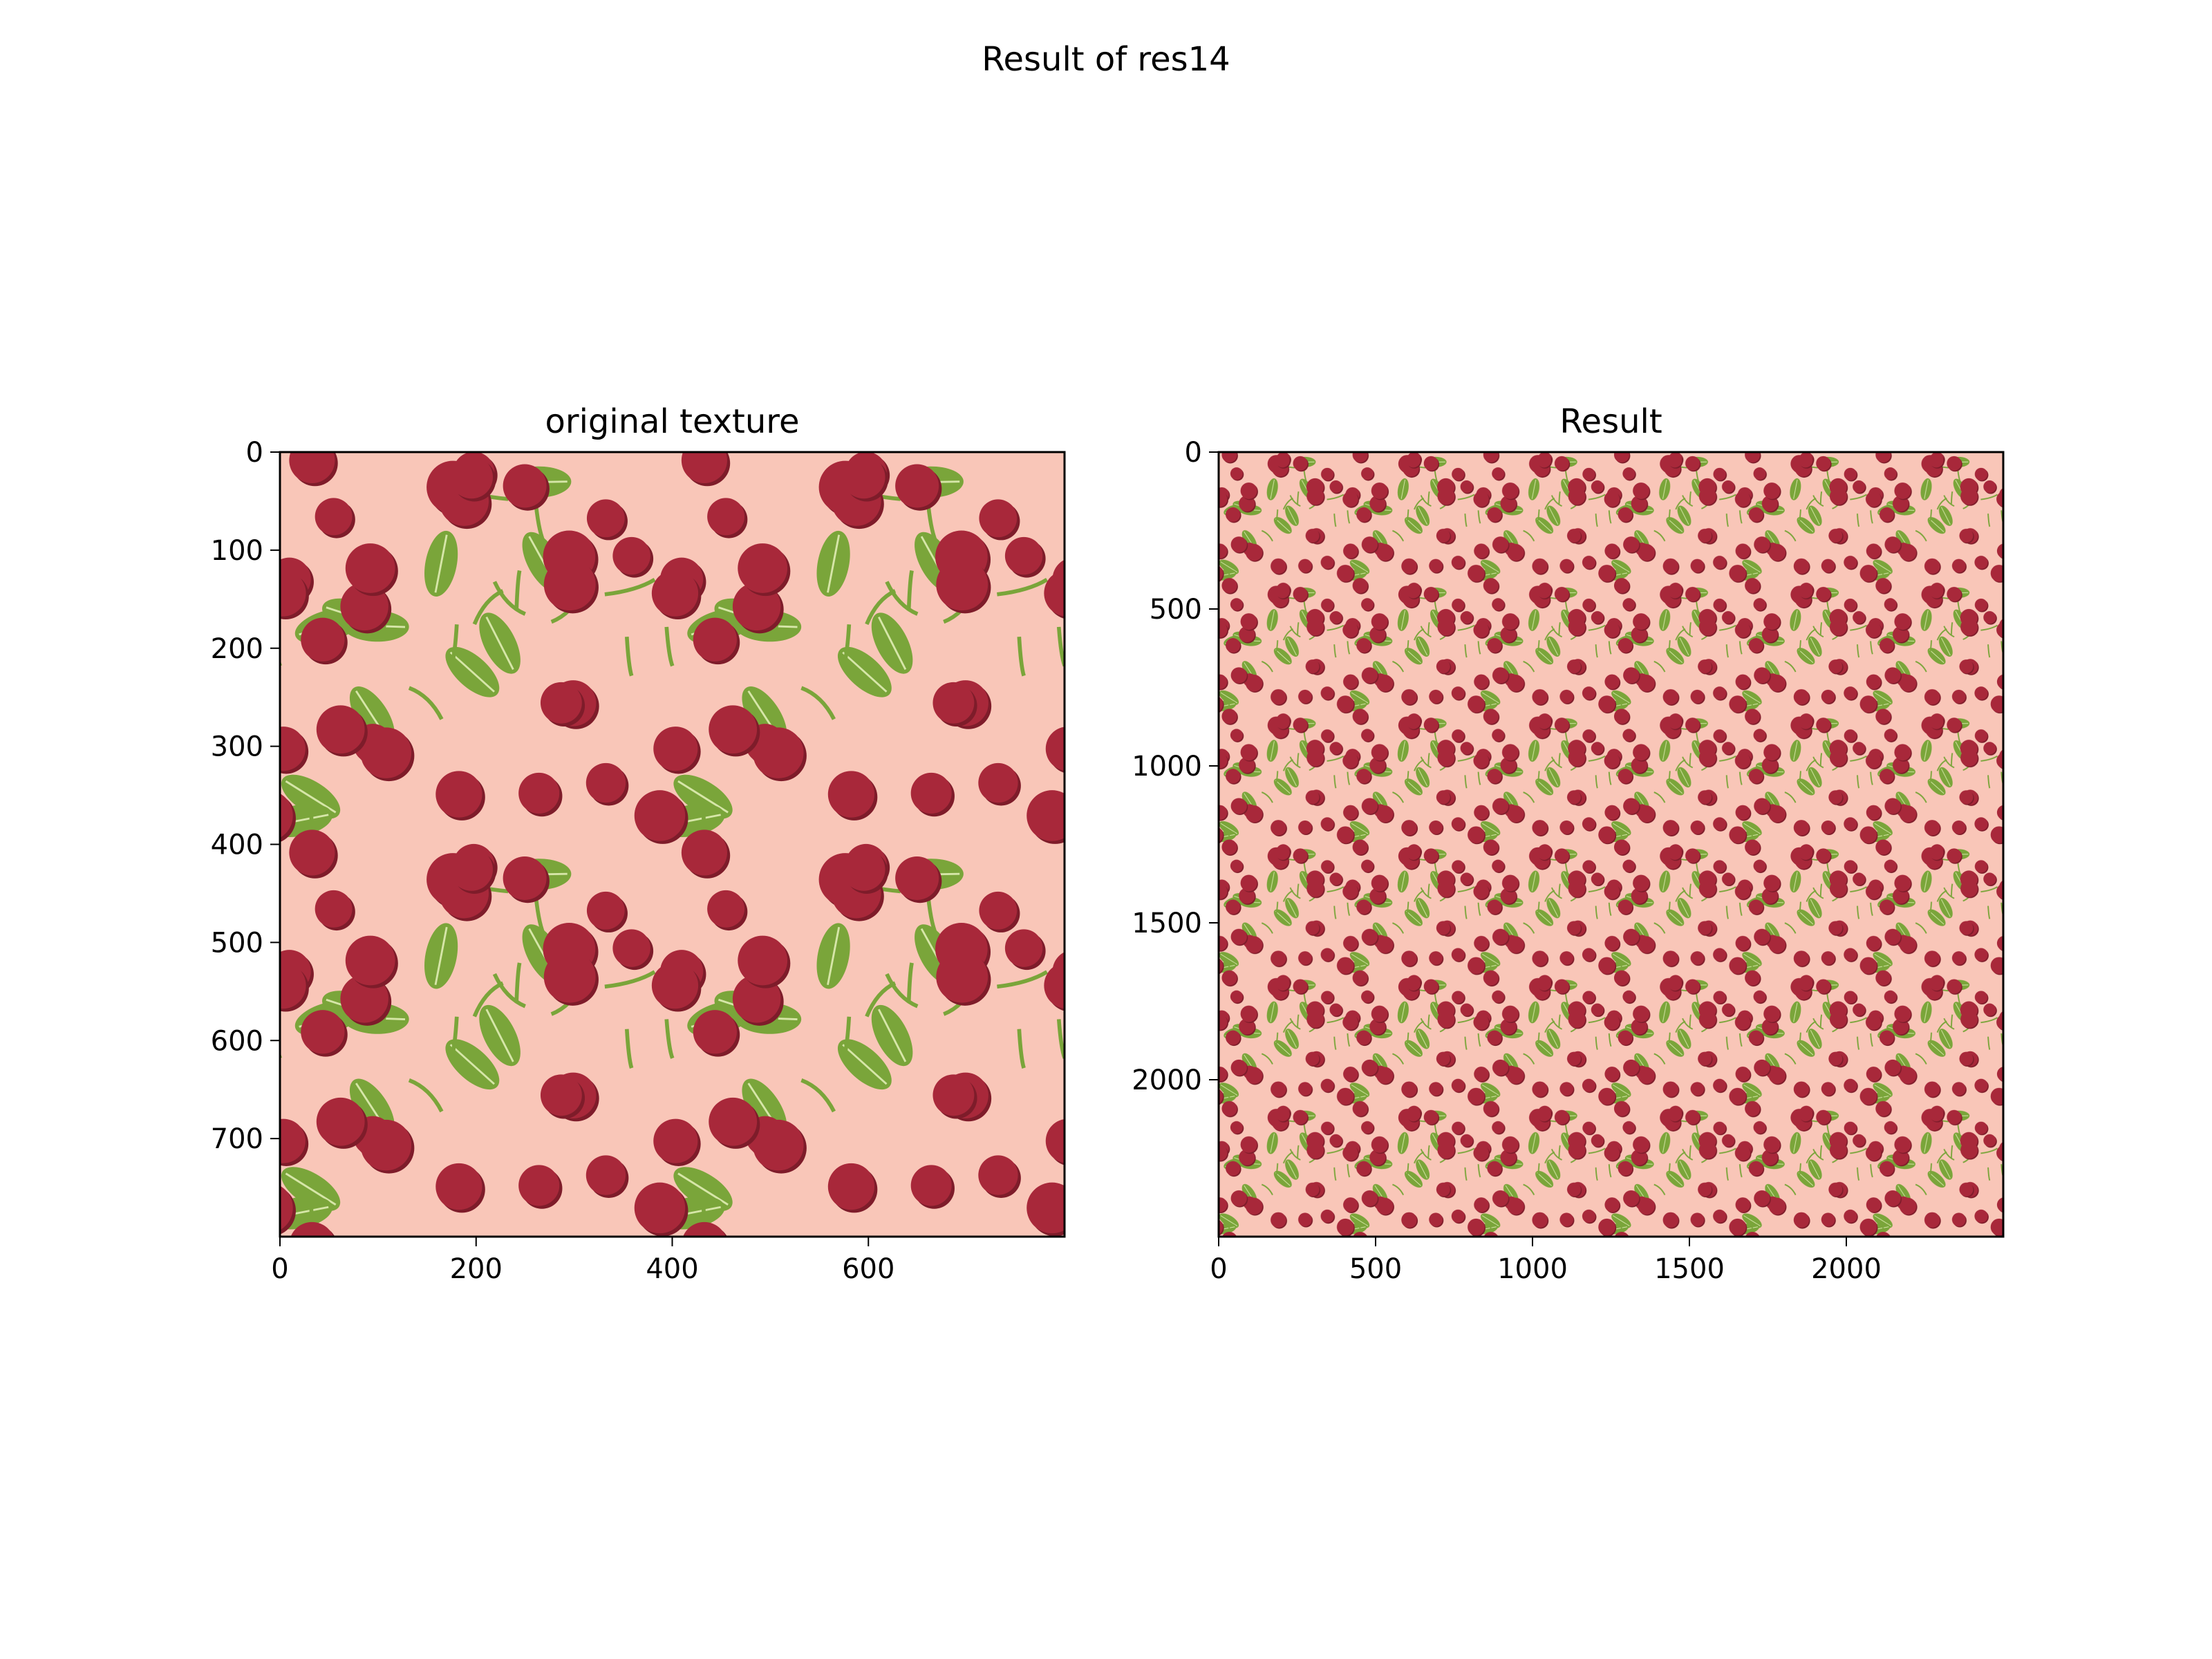  Describe the element at coordinates (868, 1269) in the screenshot. I see `x-tick-label: 600` at that location.